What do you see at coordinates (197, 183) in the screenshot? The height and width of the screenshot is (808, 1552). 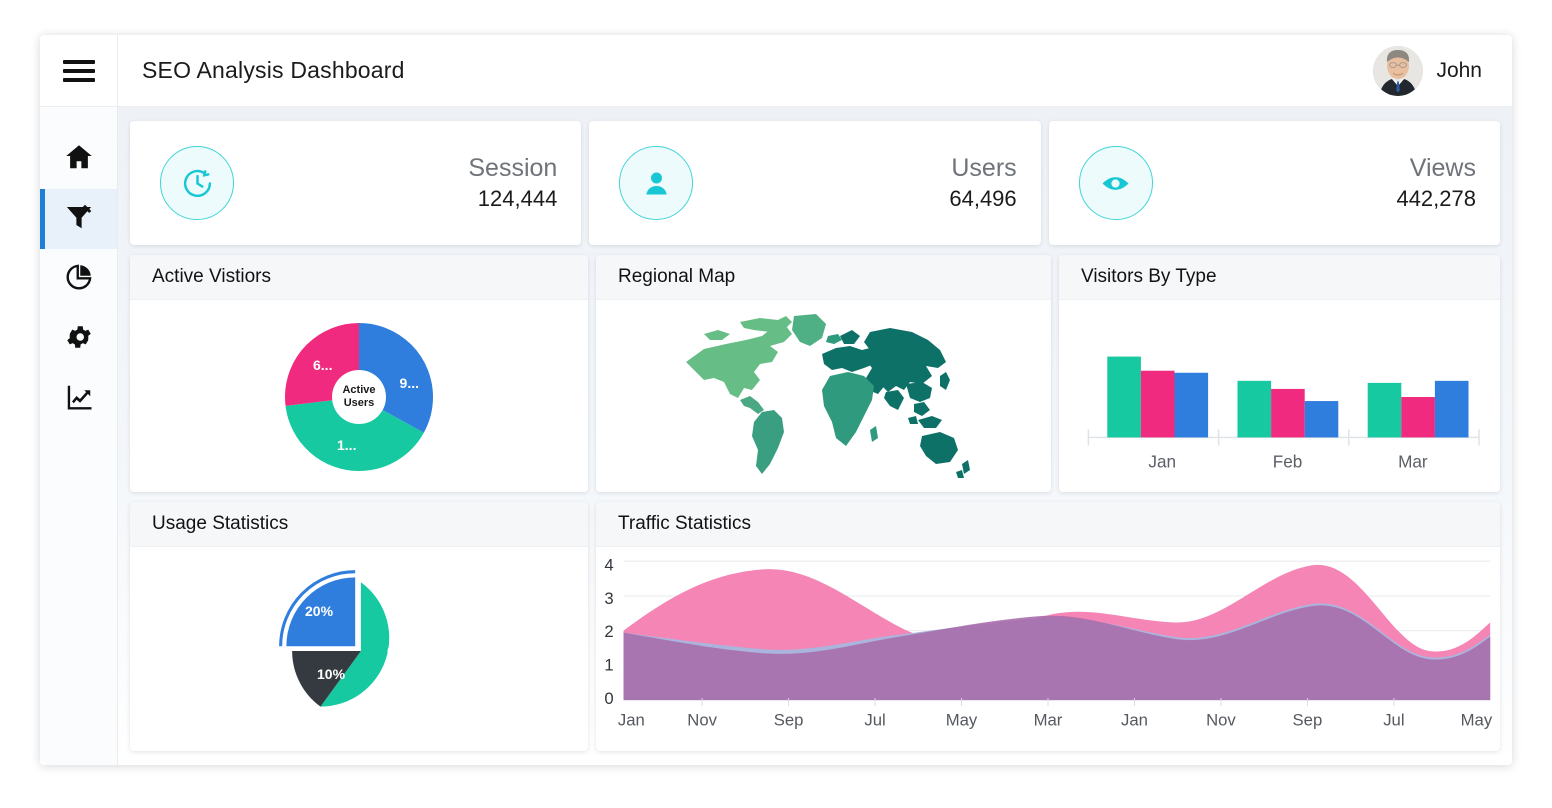 I see `timer-clock-icon` at bounding box center [197, 183].